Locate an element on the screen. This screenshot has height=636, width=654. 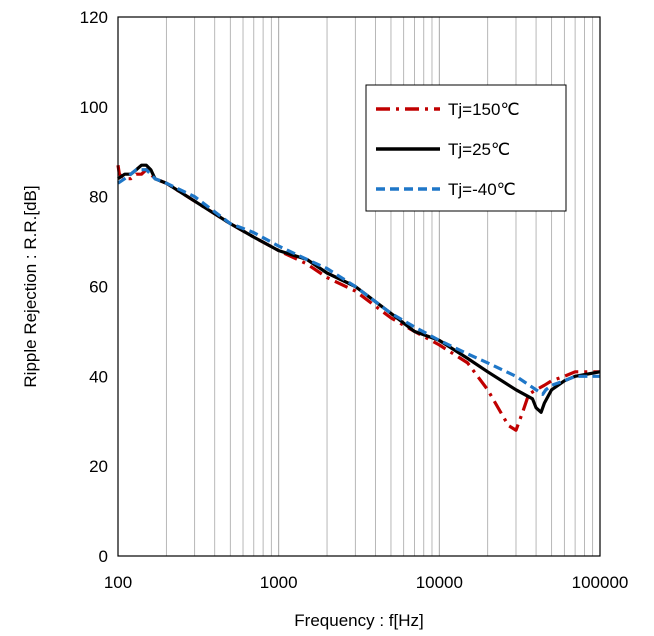
x-tick-label: 1000 is located at coordinates (279, 582).